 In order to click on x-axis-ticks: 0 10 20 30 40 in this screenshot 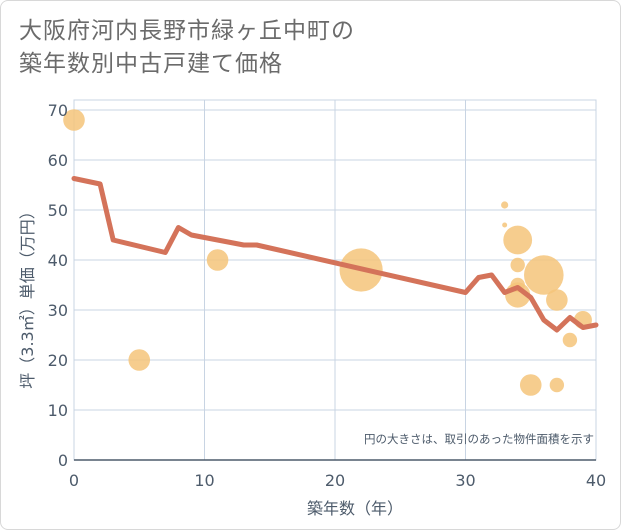, I will do `click(337, 480)`.